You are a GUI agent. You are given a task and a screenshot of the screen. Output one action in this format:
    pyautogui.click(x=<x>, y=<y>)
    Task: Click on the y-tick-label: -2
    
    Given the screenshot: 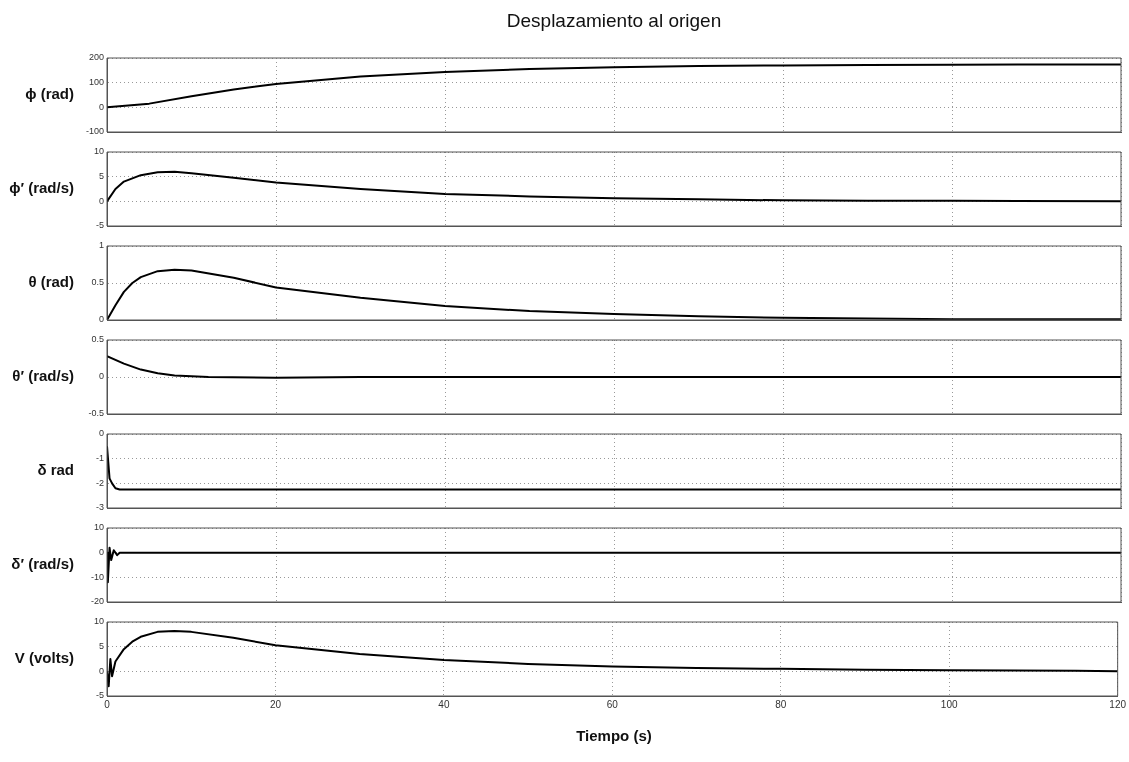 What is the action you would take?
    pyautogui.click(x=99, y=482)
    